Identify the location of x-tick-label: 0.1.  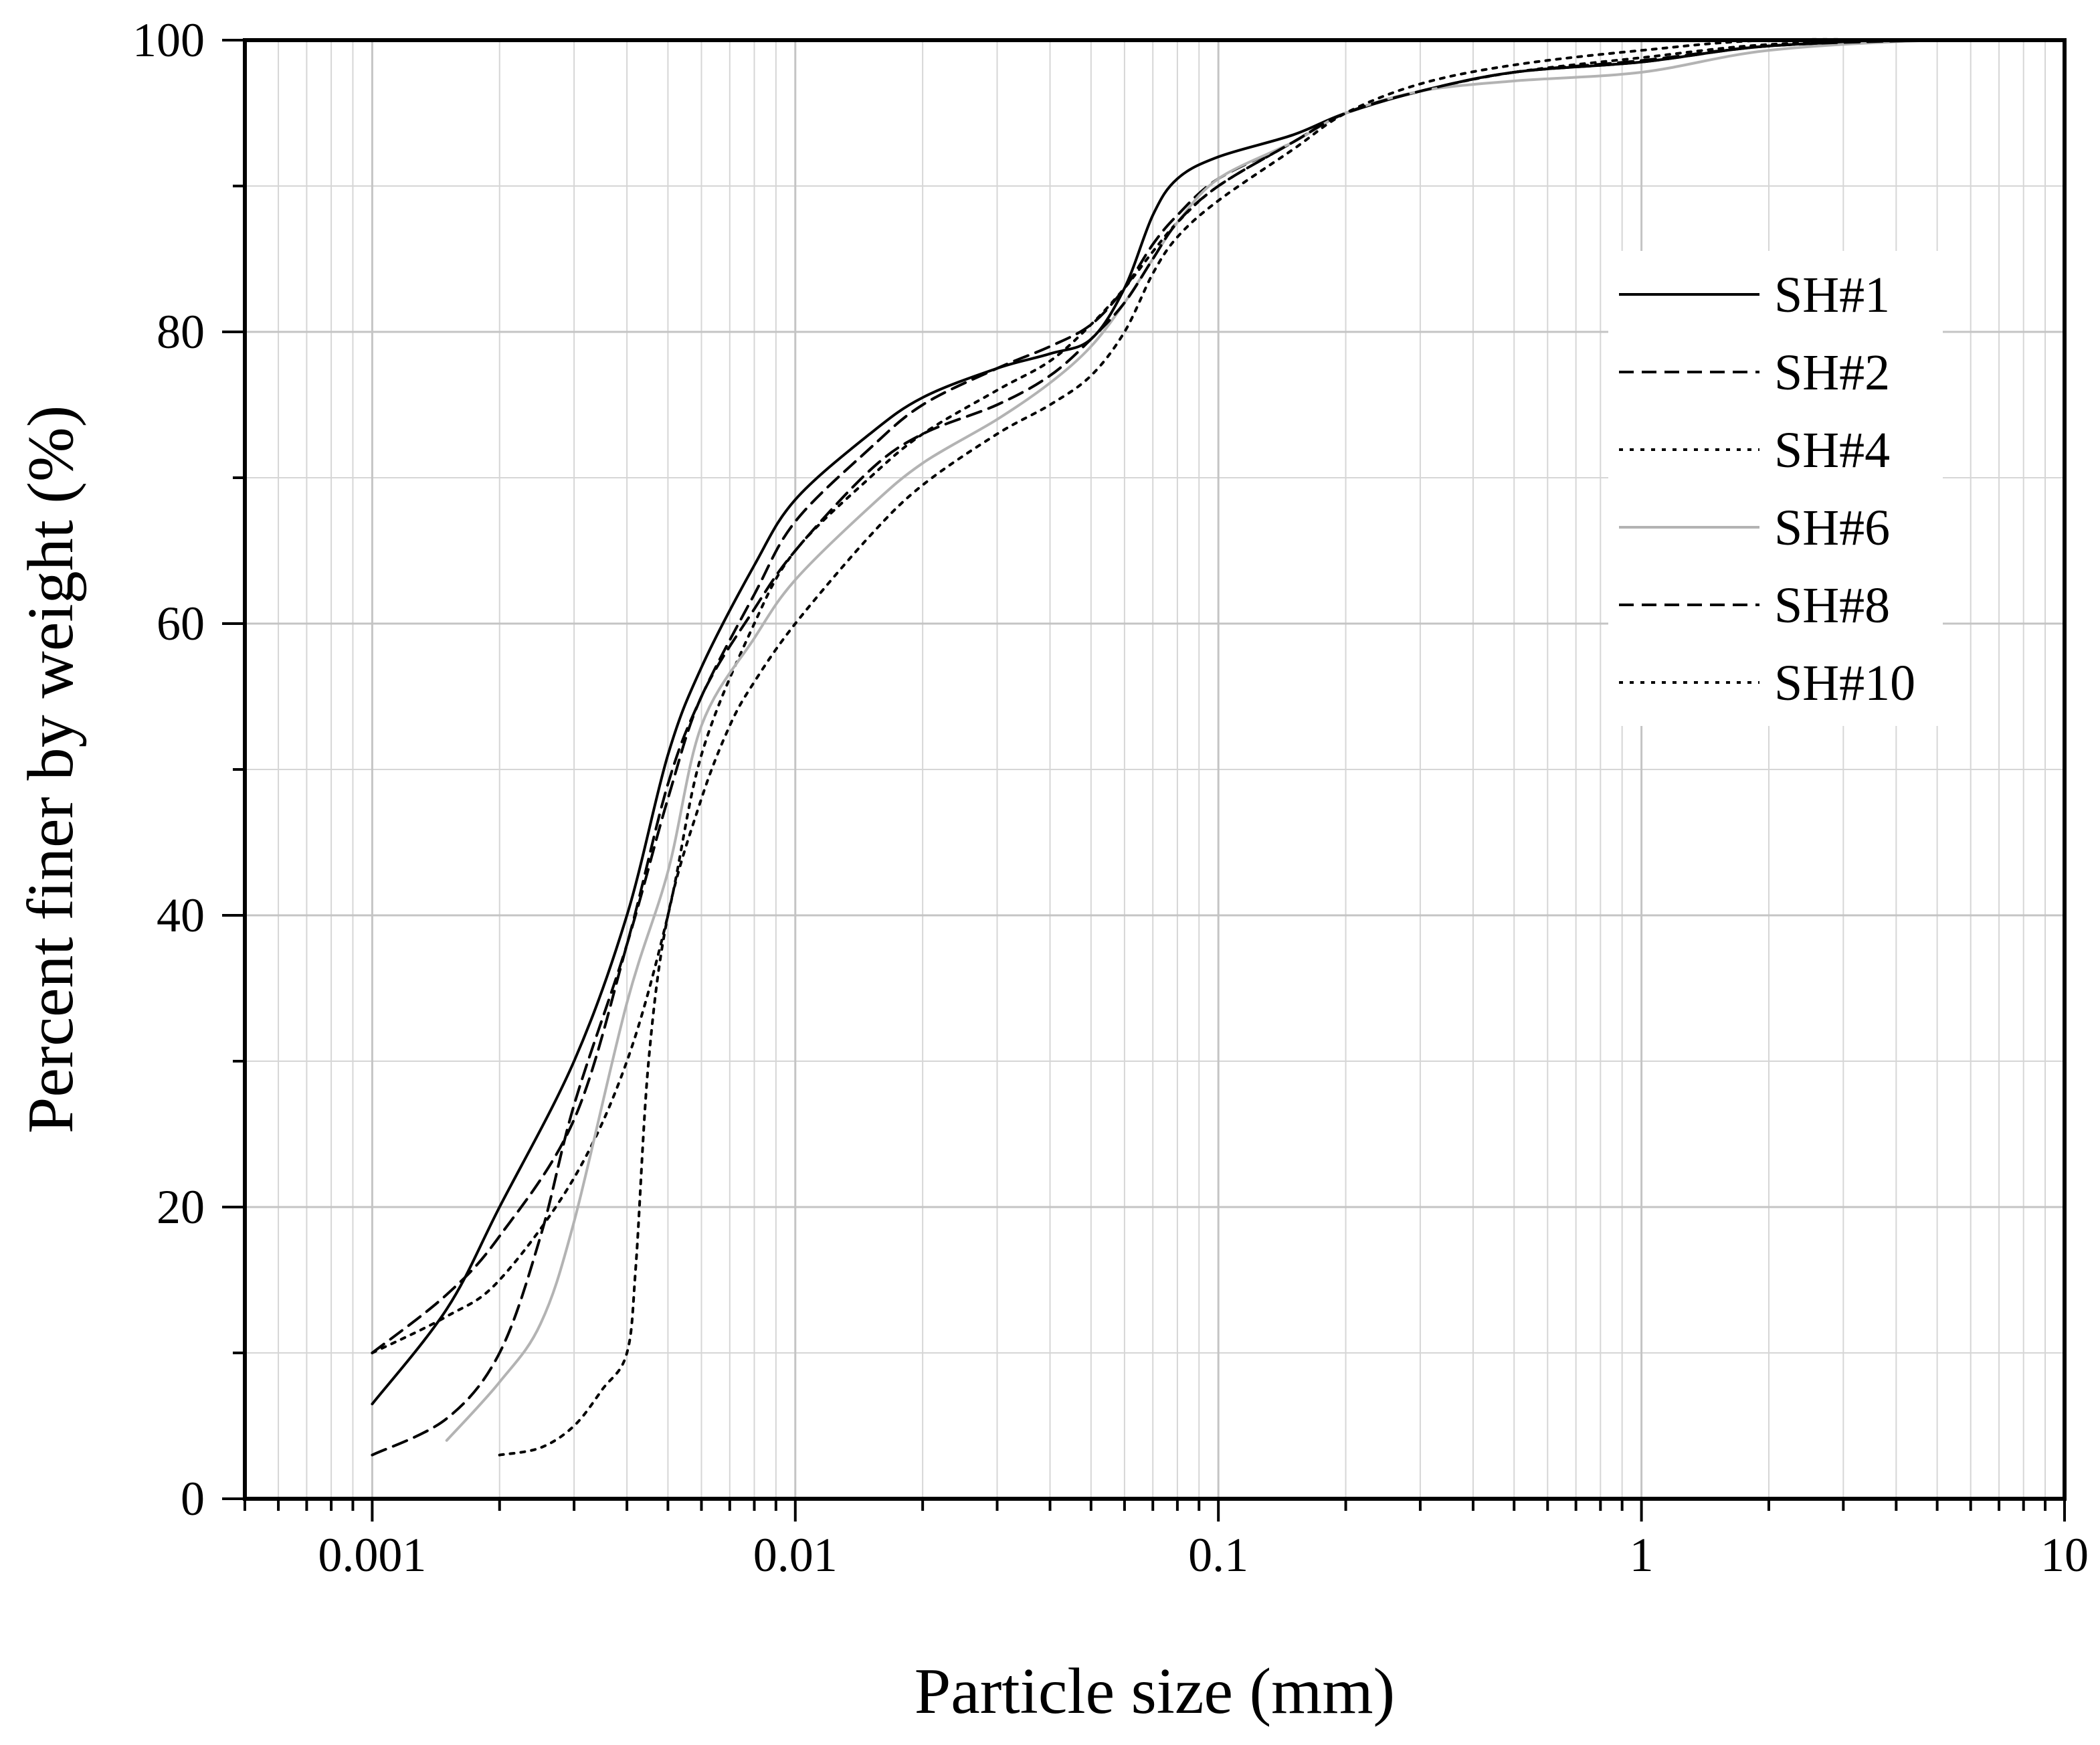
(1218, 1555).